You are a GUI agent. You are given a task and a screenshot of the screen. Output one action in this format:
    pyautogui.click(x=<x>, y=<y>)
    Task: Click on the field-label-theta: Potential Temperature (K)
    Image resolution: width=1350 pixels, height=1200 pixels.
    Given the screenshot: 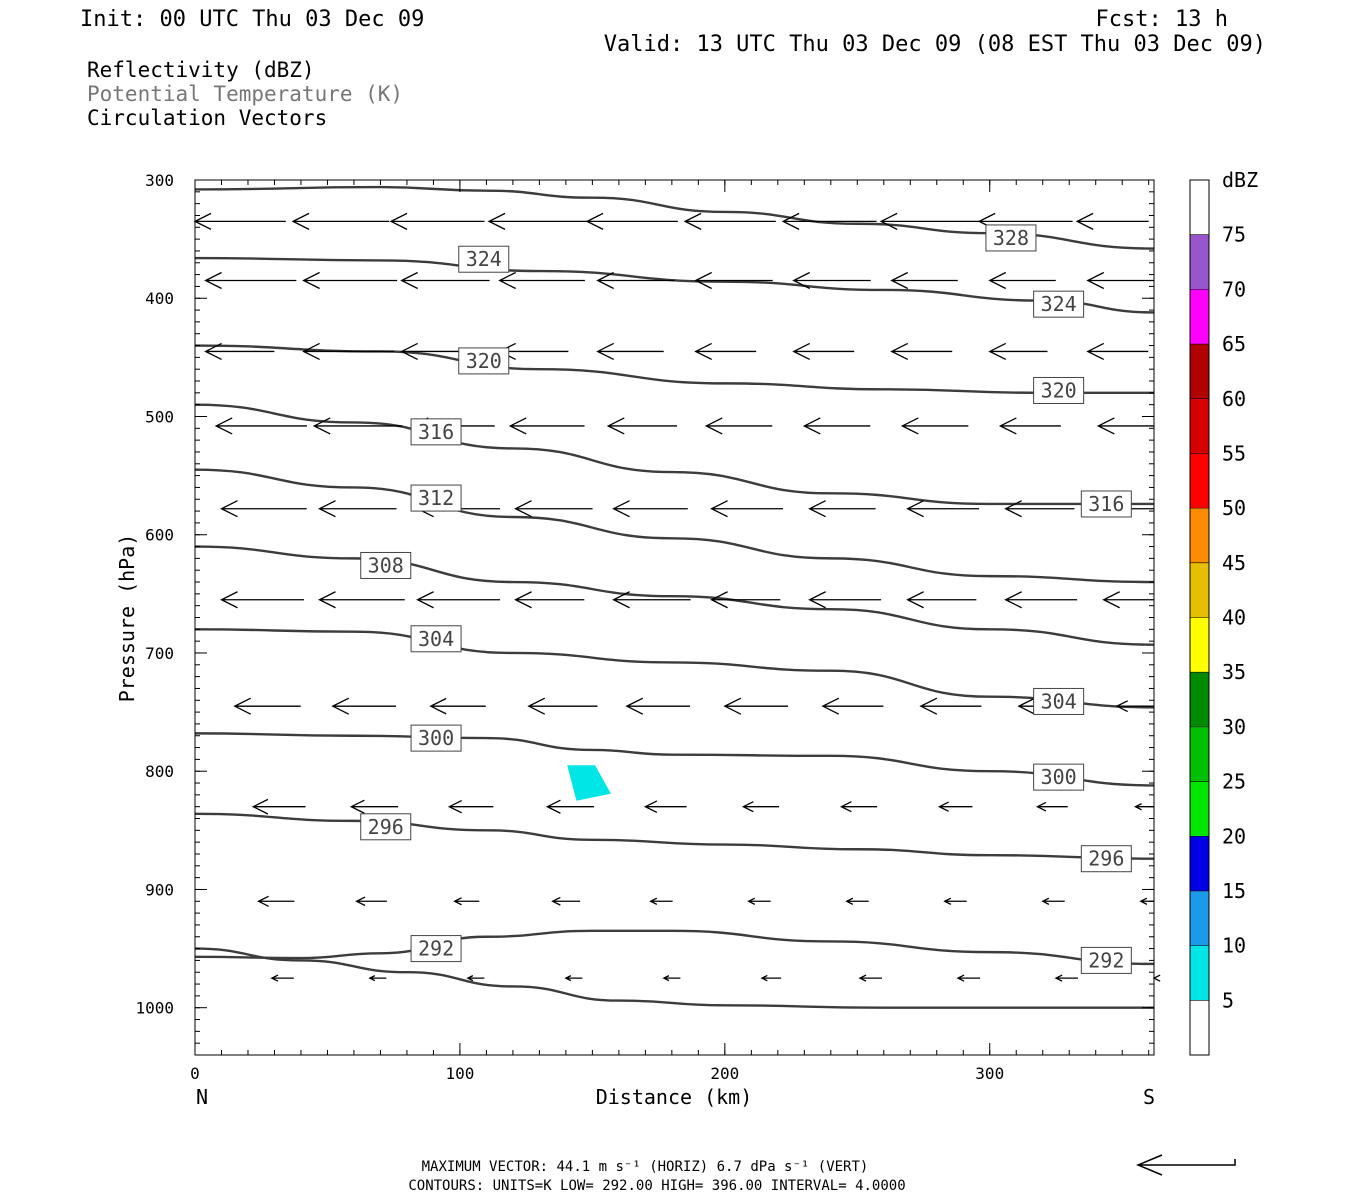 What is the action you would take?
    pyautogui.click(x=245, y=94)
    